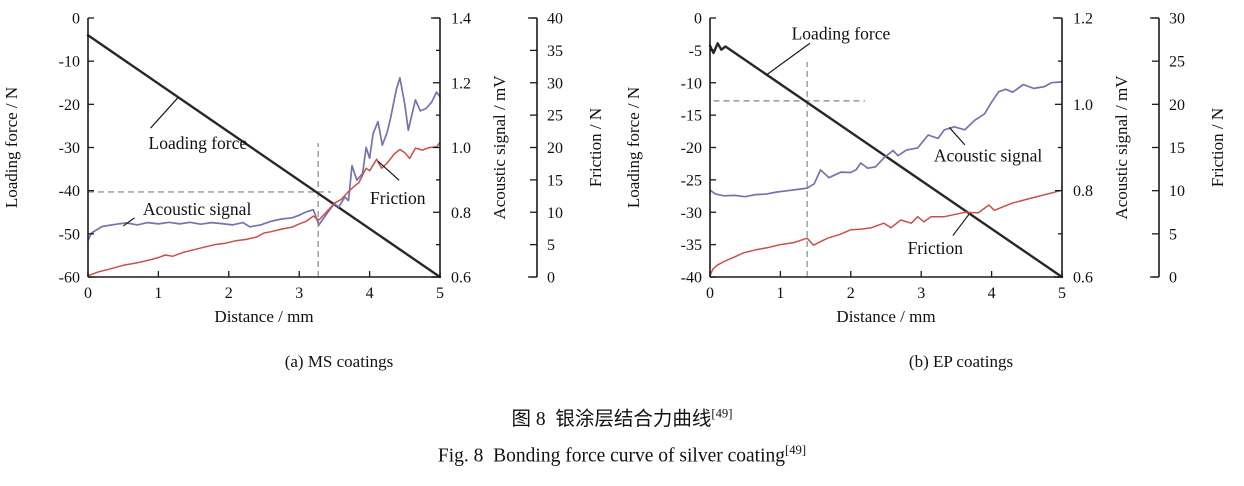  What do you see at coordinates (695, 51) in the screenshot?
I see `loading-tick-label: -5` at bounding box center [695, 51].